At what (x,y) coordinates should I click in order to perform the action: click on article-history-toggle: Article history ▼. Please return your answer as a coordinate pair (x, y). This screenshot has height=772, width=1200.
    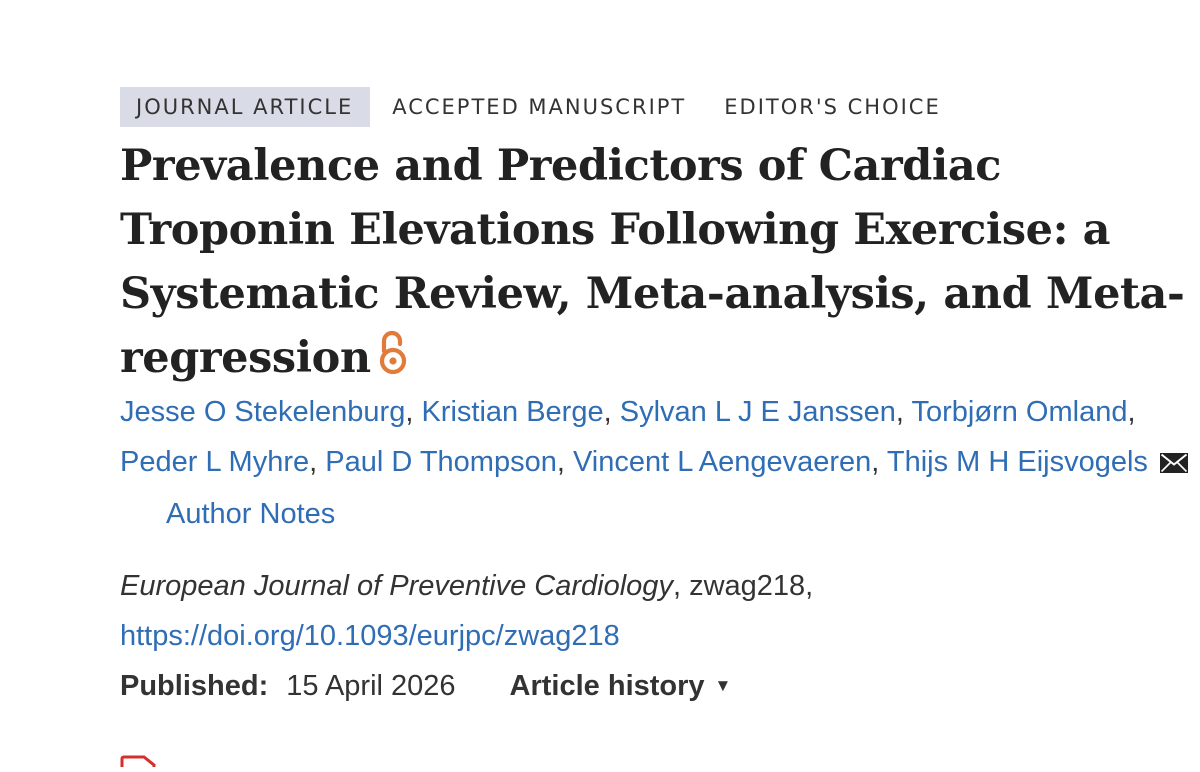
    Looking at the image, I should click on (621, 686).